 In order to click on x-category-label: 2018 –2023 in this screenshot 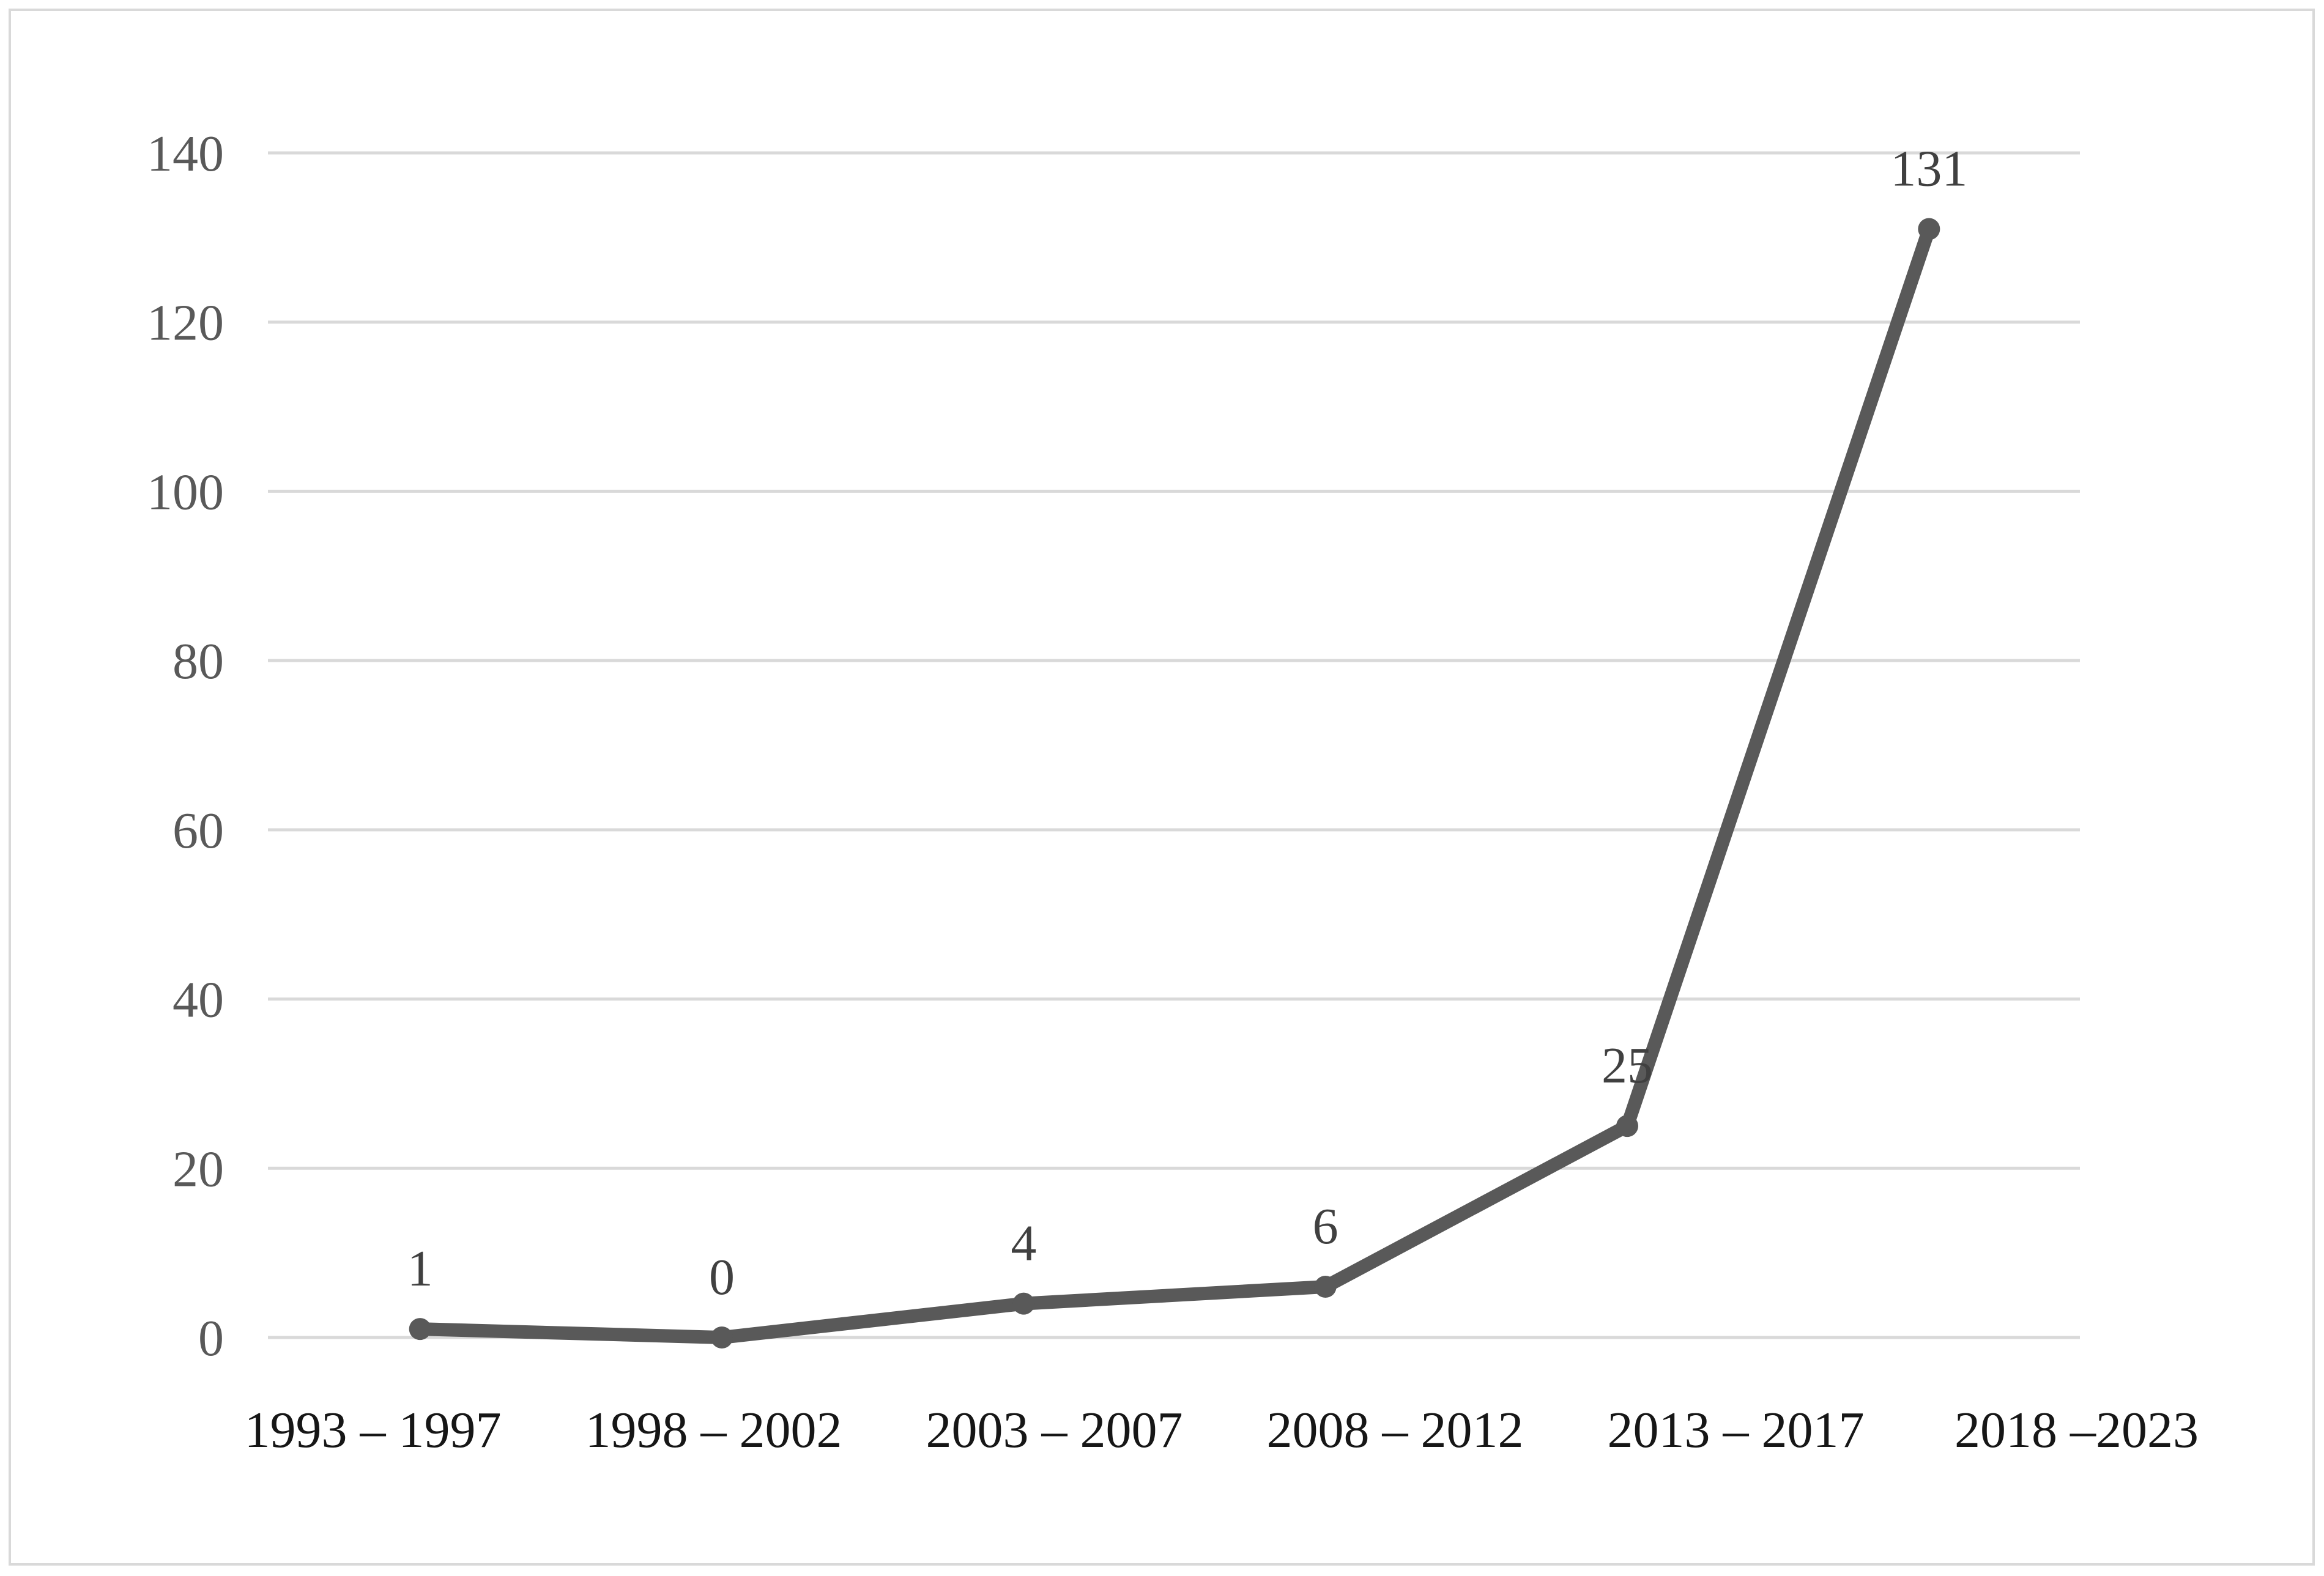, I will do `click(2077, 1430)`.